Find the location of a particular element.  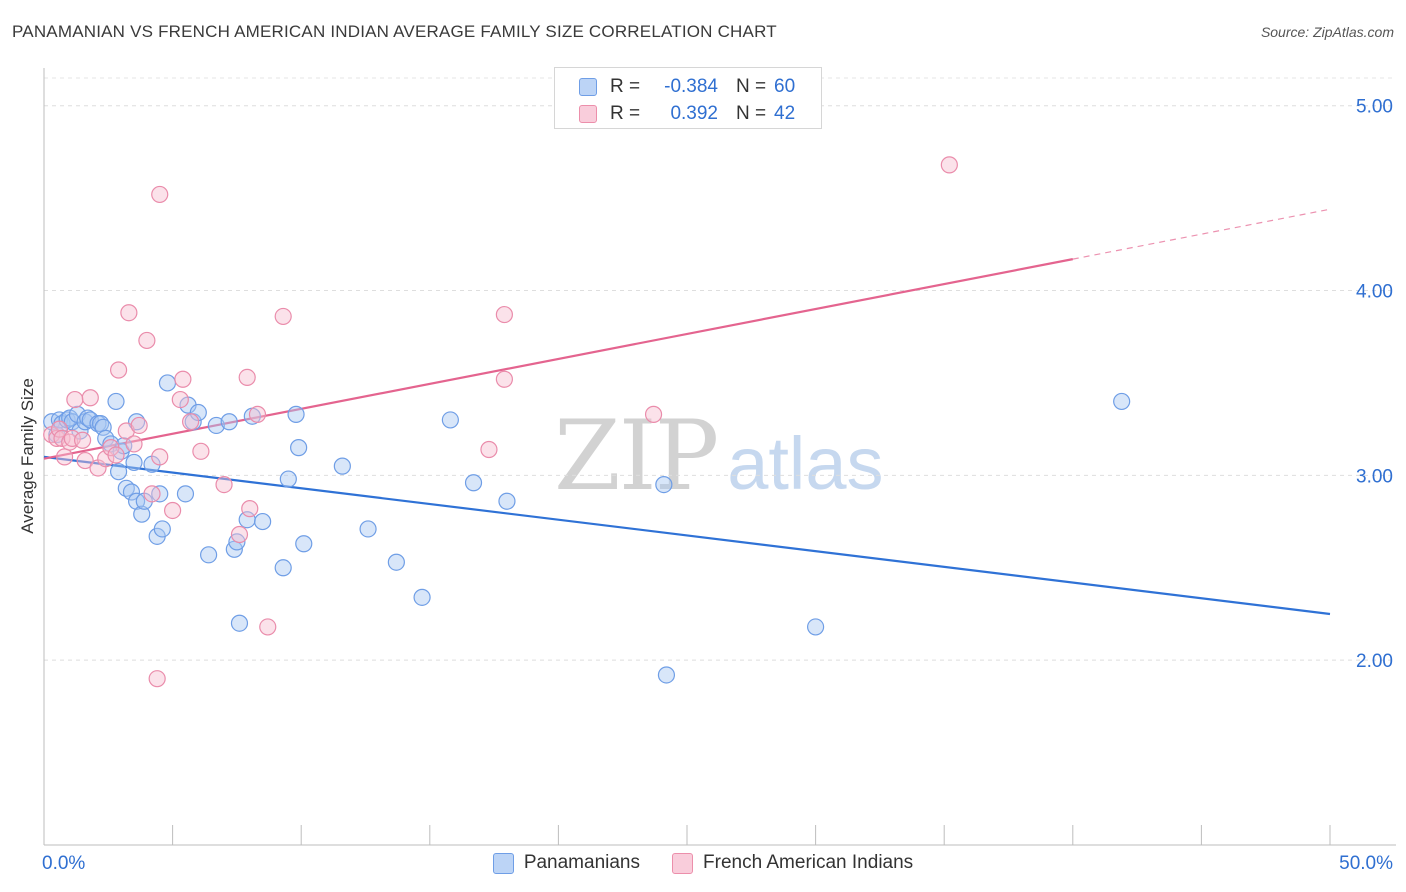

y-tick-label: 5.00 is located at coordinates (1374, 107).